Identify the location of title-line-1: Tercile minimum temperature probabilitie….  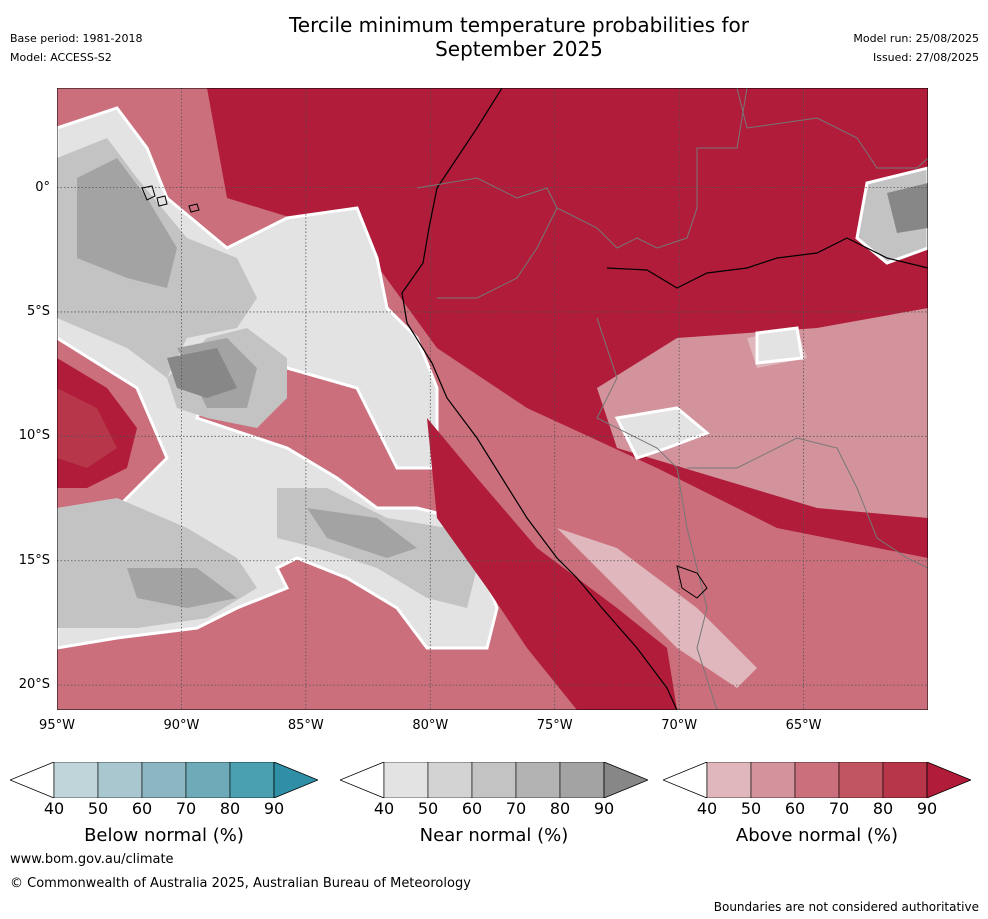
(519, 25).